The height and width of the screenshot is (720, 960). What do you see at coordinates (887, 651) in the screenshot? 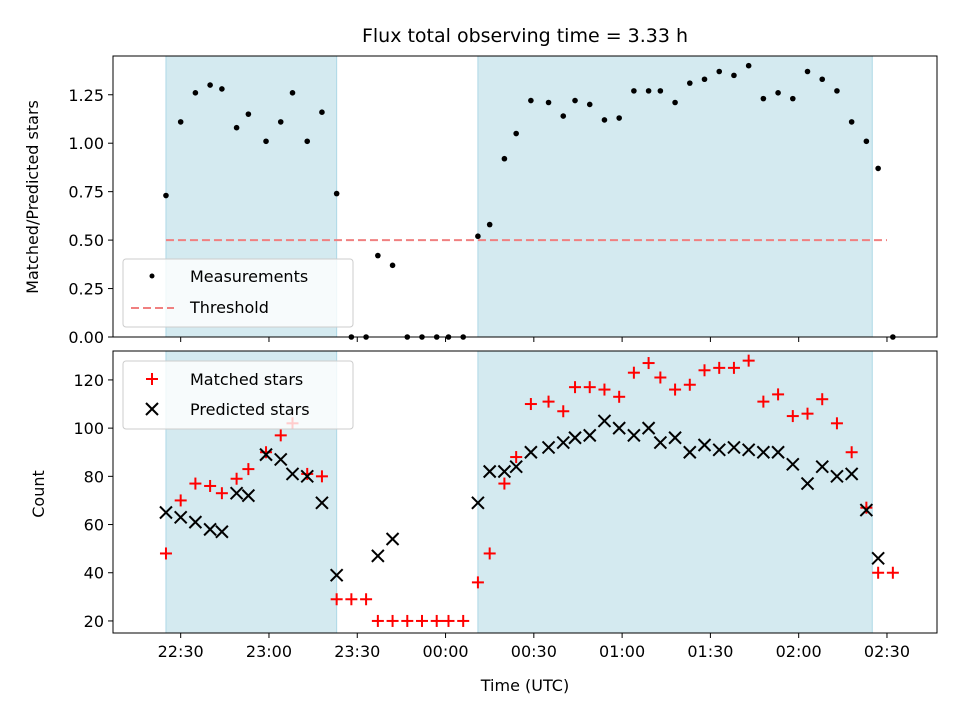
I see `bottom-xtick-label: 02:30` at bounding box center [887, 651].